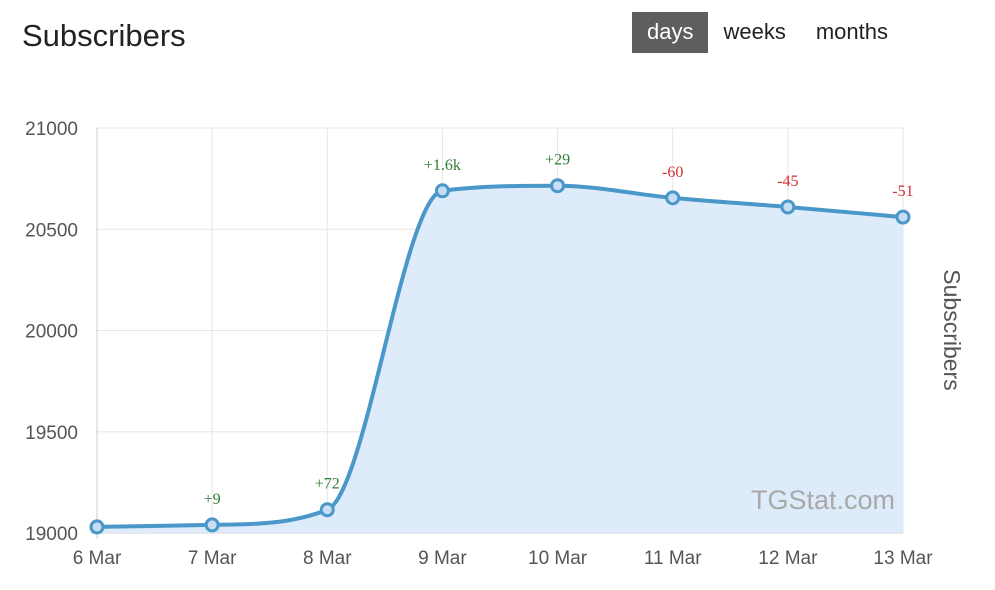 The width and height of the screenshot is (995, 590). I want to click on x-tick-label: 8 Mar, so click(327, 558).